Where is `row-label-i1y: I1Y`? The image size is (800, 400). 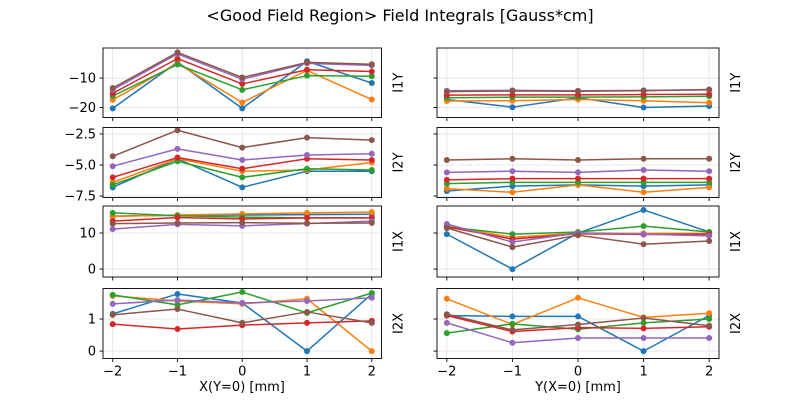
row-label-i1y: I1Y is located at coordinates (736, 83).